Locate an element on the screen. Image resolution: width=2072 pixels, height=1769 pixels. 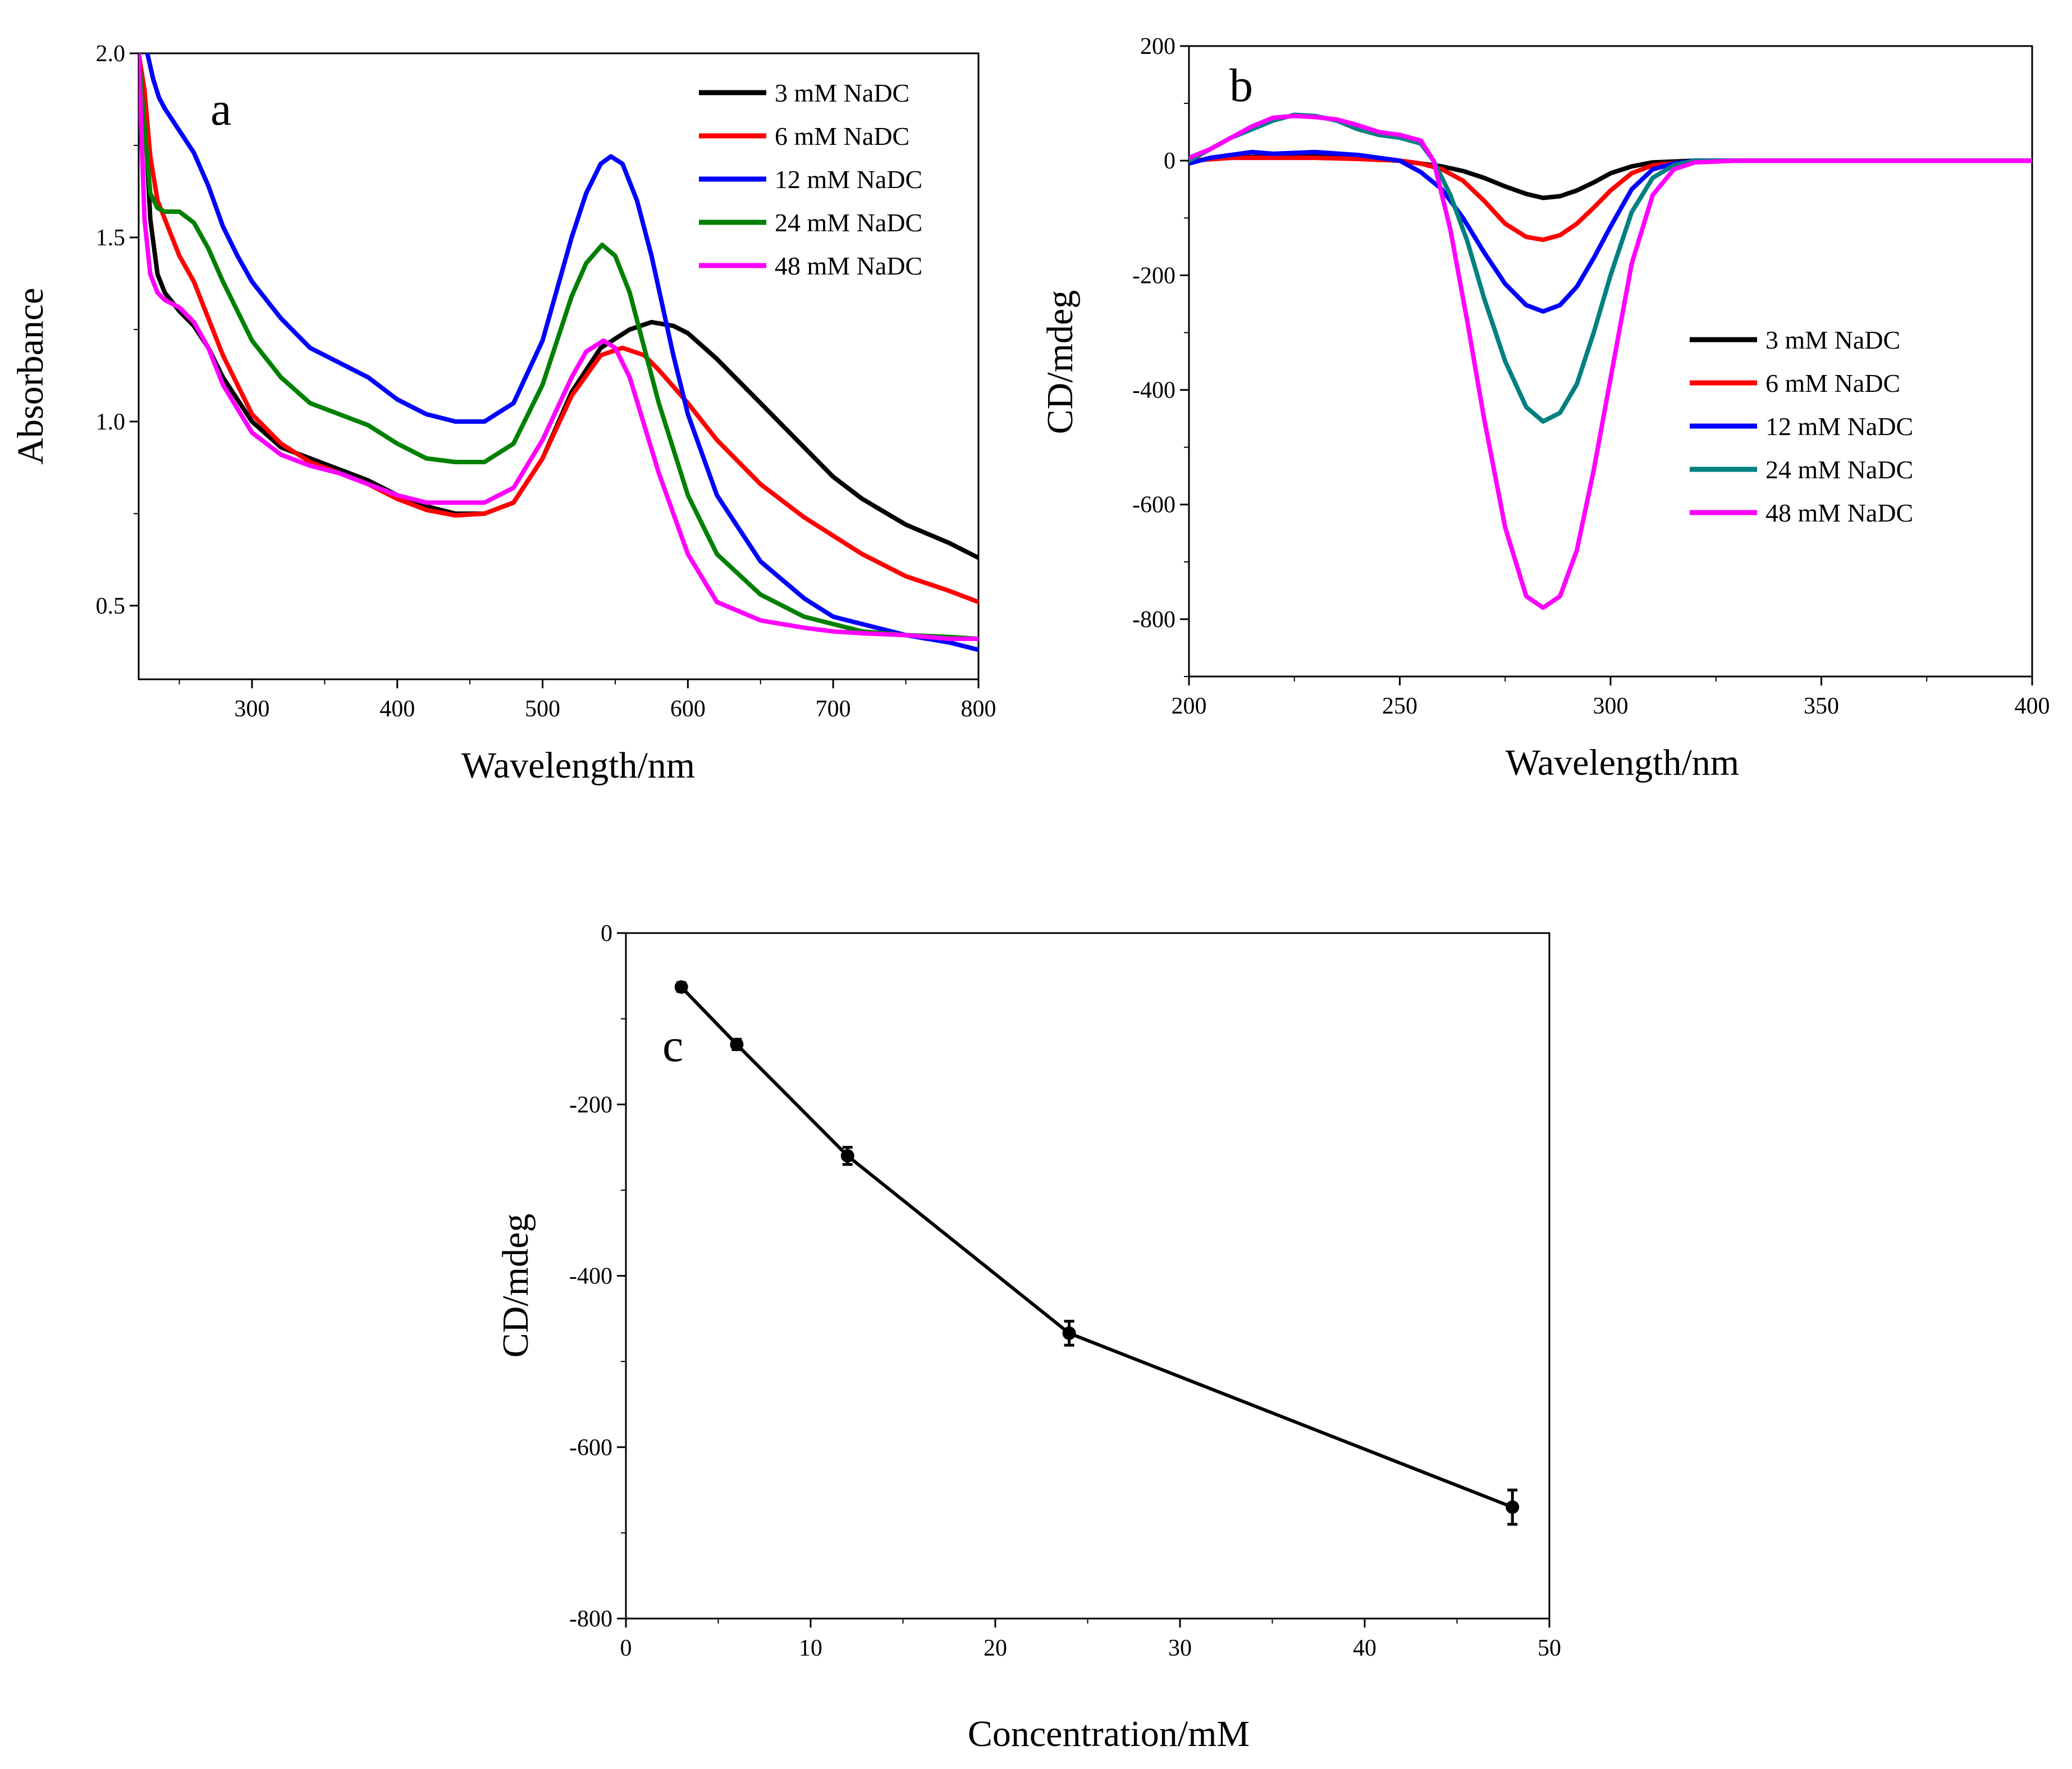
panel-b-y-axis-label: CD/mdeg is located at coordinates (1060, 363).